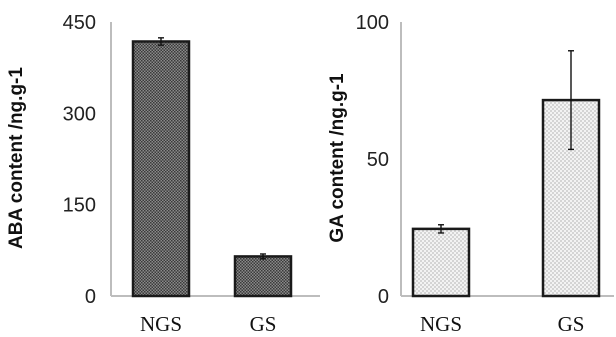  I want to click on y-tick-label: 100, so click(372, 23).